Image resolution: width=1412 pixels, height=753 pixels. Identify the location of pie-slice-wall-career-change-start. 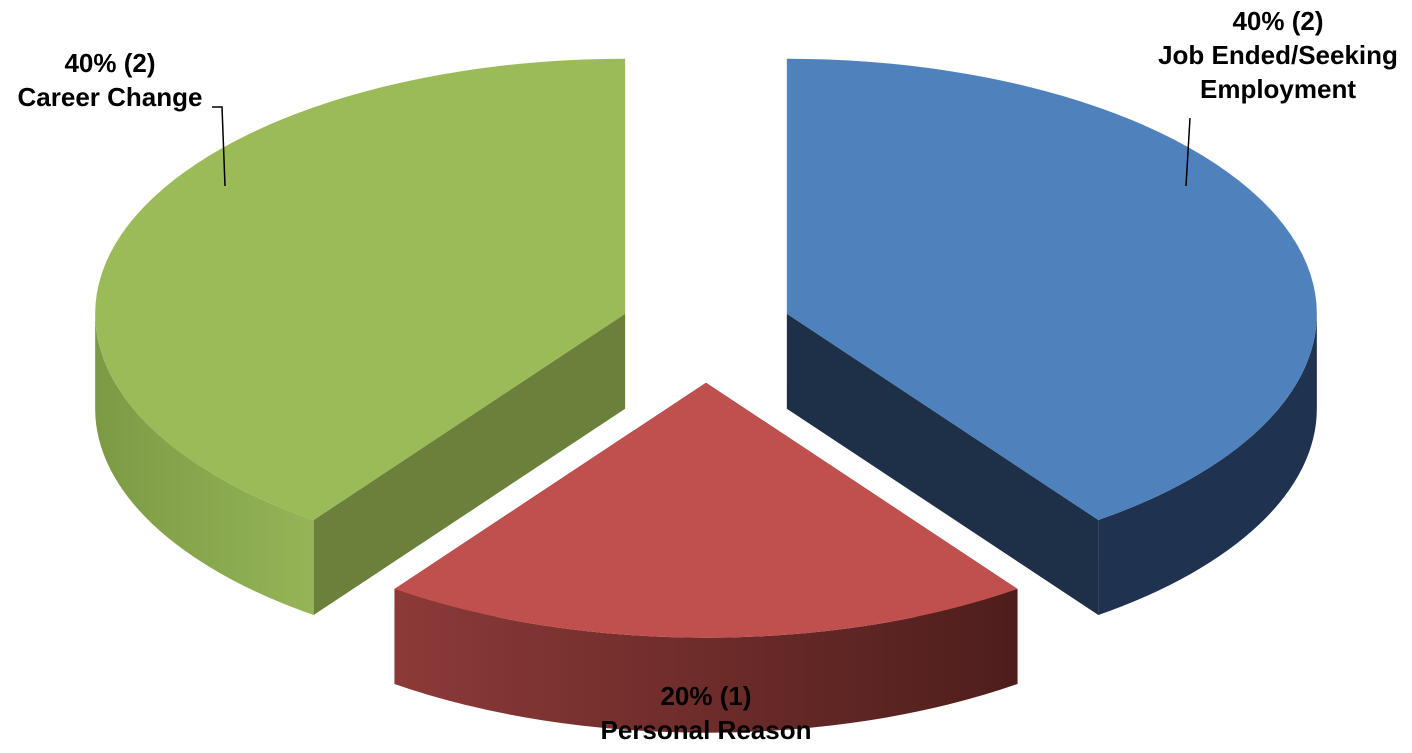
(469, 464).